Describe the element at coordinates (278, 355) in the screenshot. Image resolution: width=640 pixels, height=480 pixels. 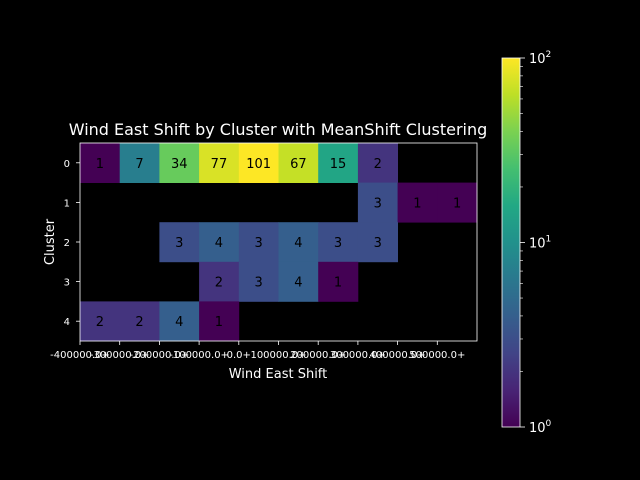
I see `x-tick-label: 100000.0+` at that location.